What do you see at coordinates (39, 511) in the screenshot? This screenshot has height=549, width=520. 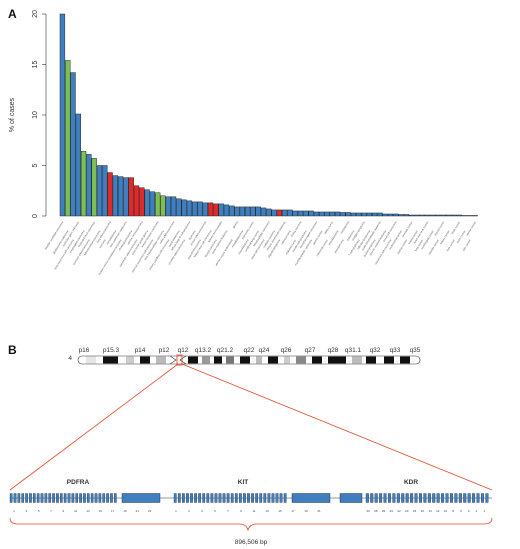 I see `exon-number: 5` at bounding box center [39, 511].